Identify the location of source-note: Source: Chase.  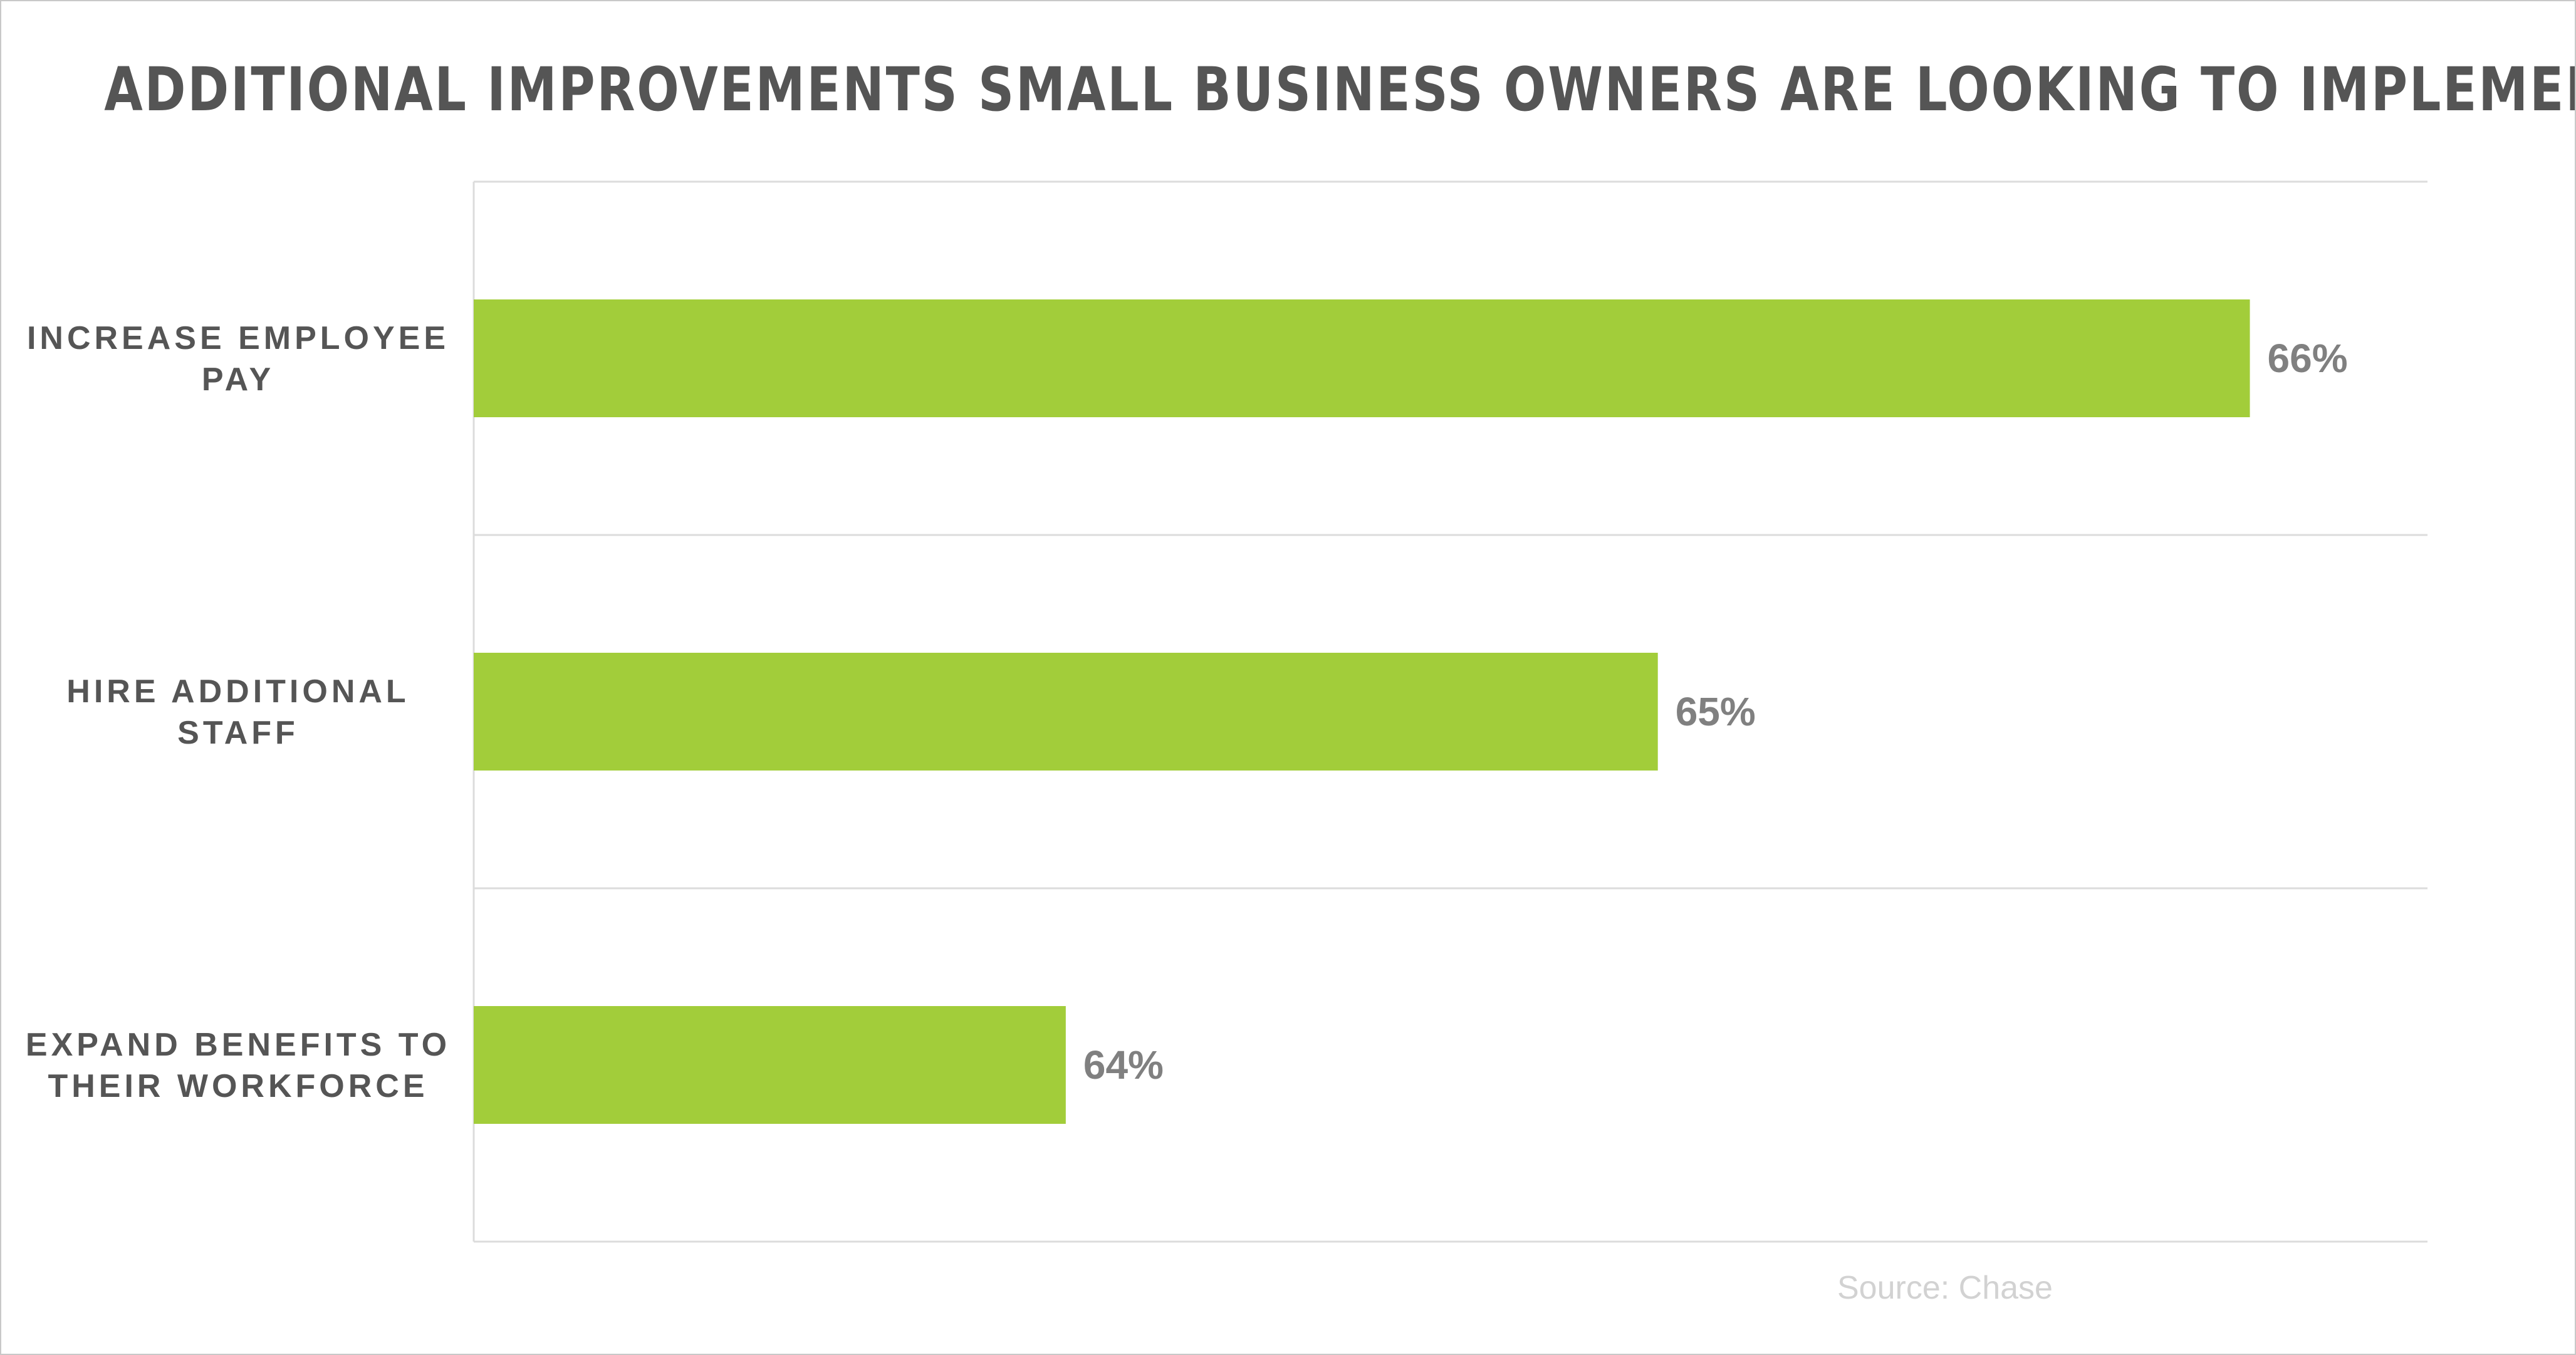
(1945, 1288).